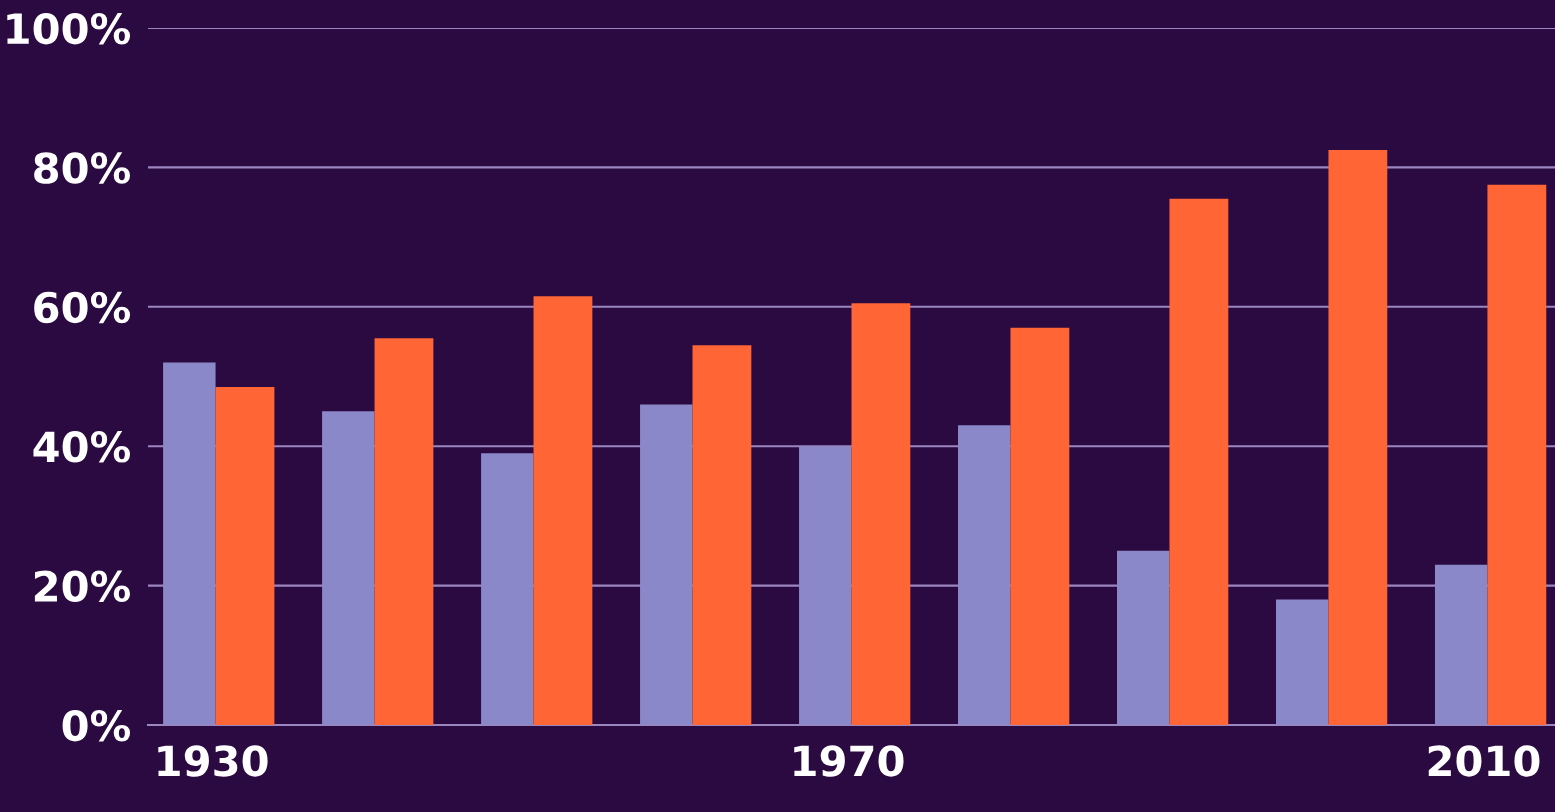 The width and height of the screenshot is (1555, 812). Describe the element at coordinates (82, 586) in the screenshot. I see `y-tick-label: 20%` at that location.